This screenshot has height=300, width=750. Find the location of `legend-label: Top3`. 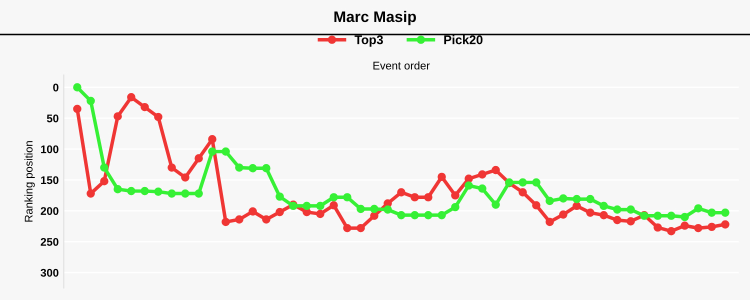

legend-label: Top3 is located at coordinates (368, 41).